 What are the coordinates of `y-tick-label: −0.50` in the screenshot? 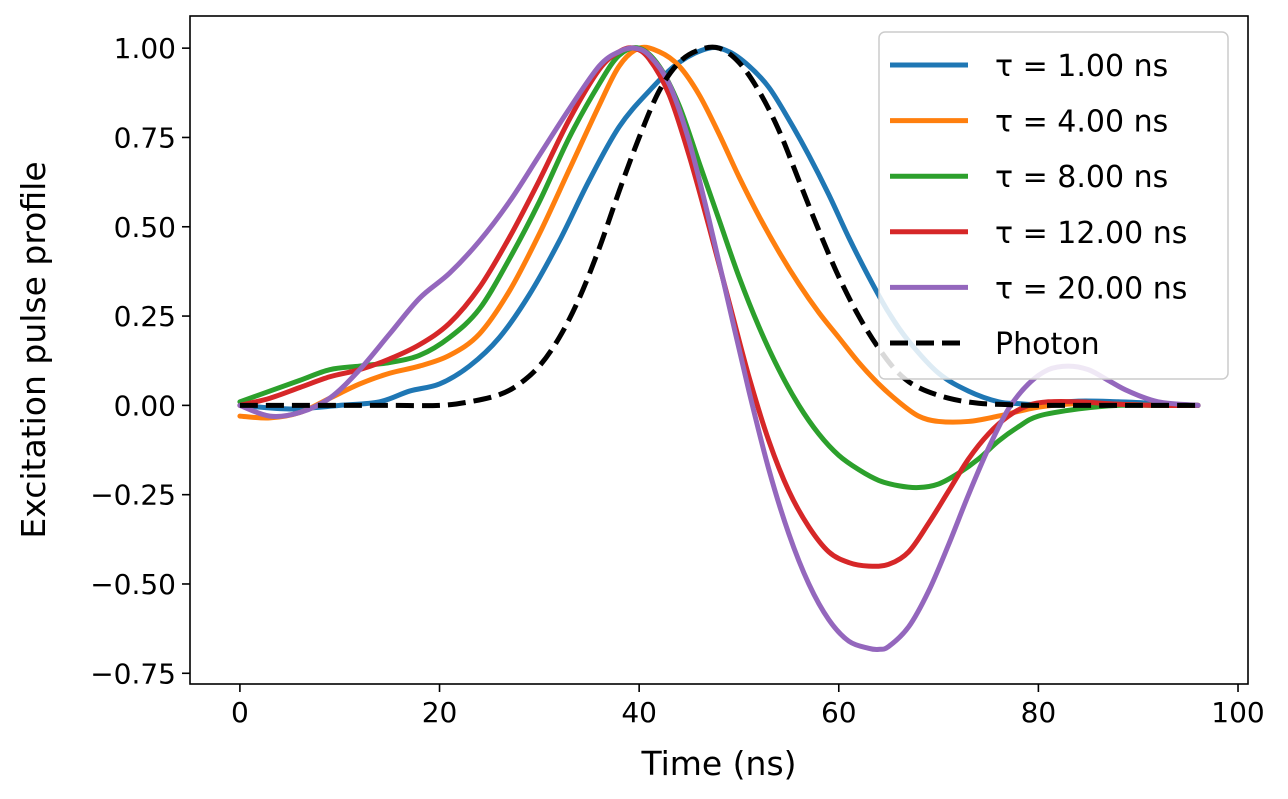 It's located at (133, 584).